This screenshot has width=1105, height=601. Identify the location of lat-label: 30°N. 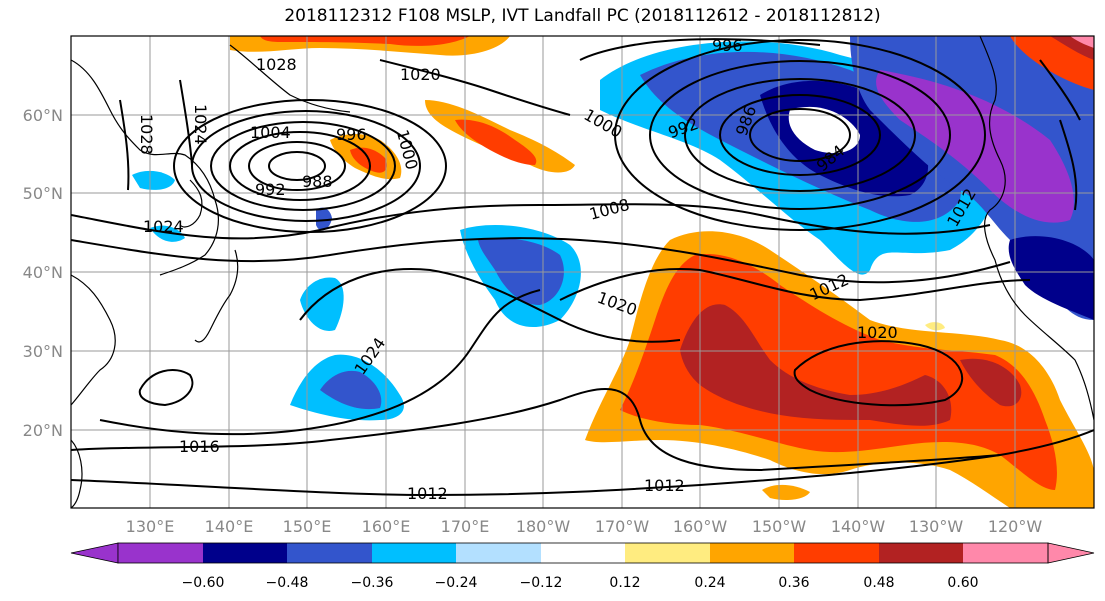
(43, 351).